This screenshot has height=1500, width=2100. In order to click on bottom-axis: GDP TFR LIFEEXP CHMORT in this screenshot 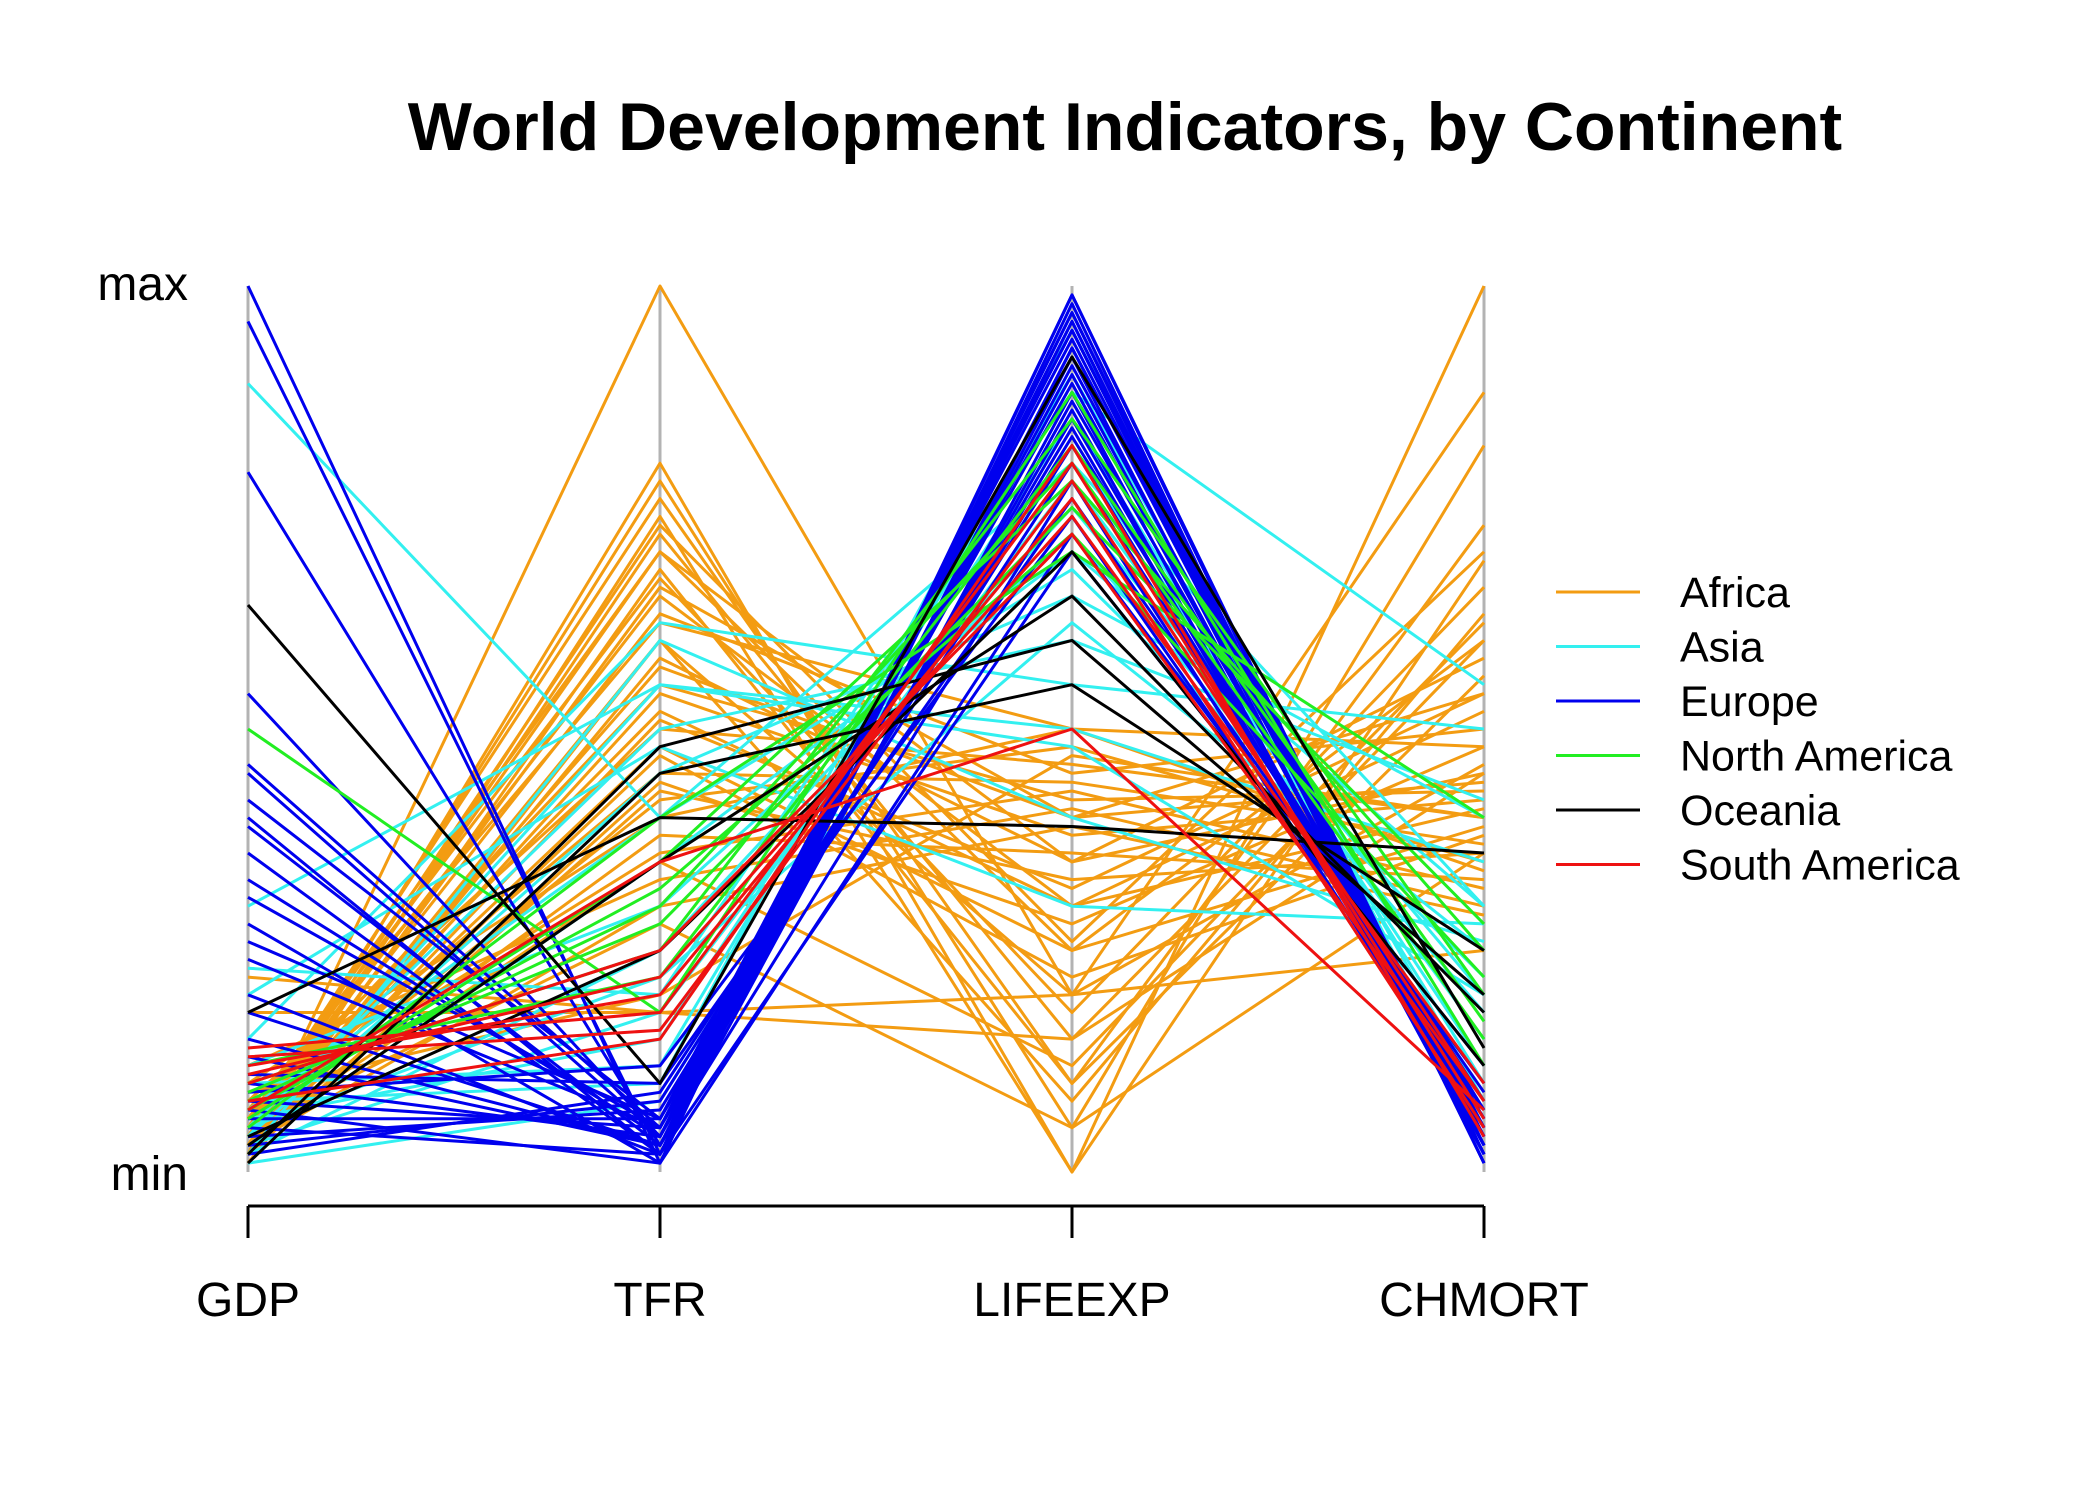, I will do `click(892, 1265)`.